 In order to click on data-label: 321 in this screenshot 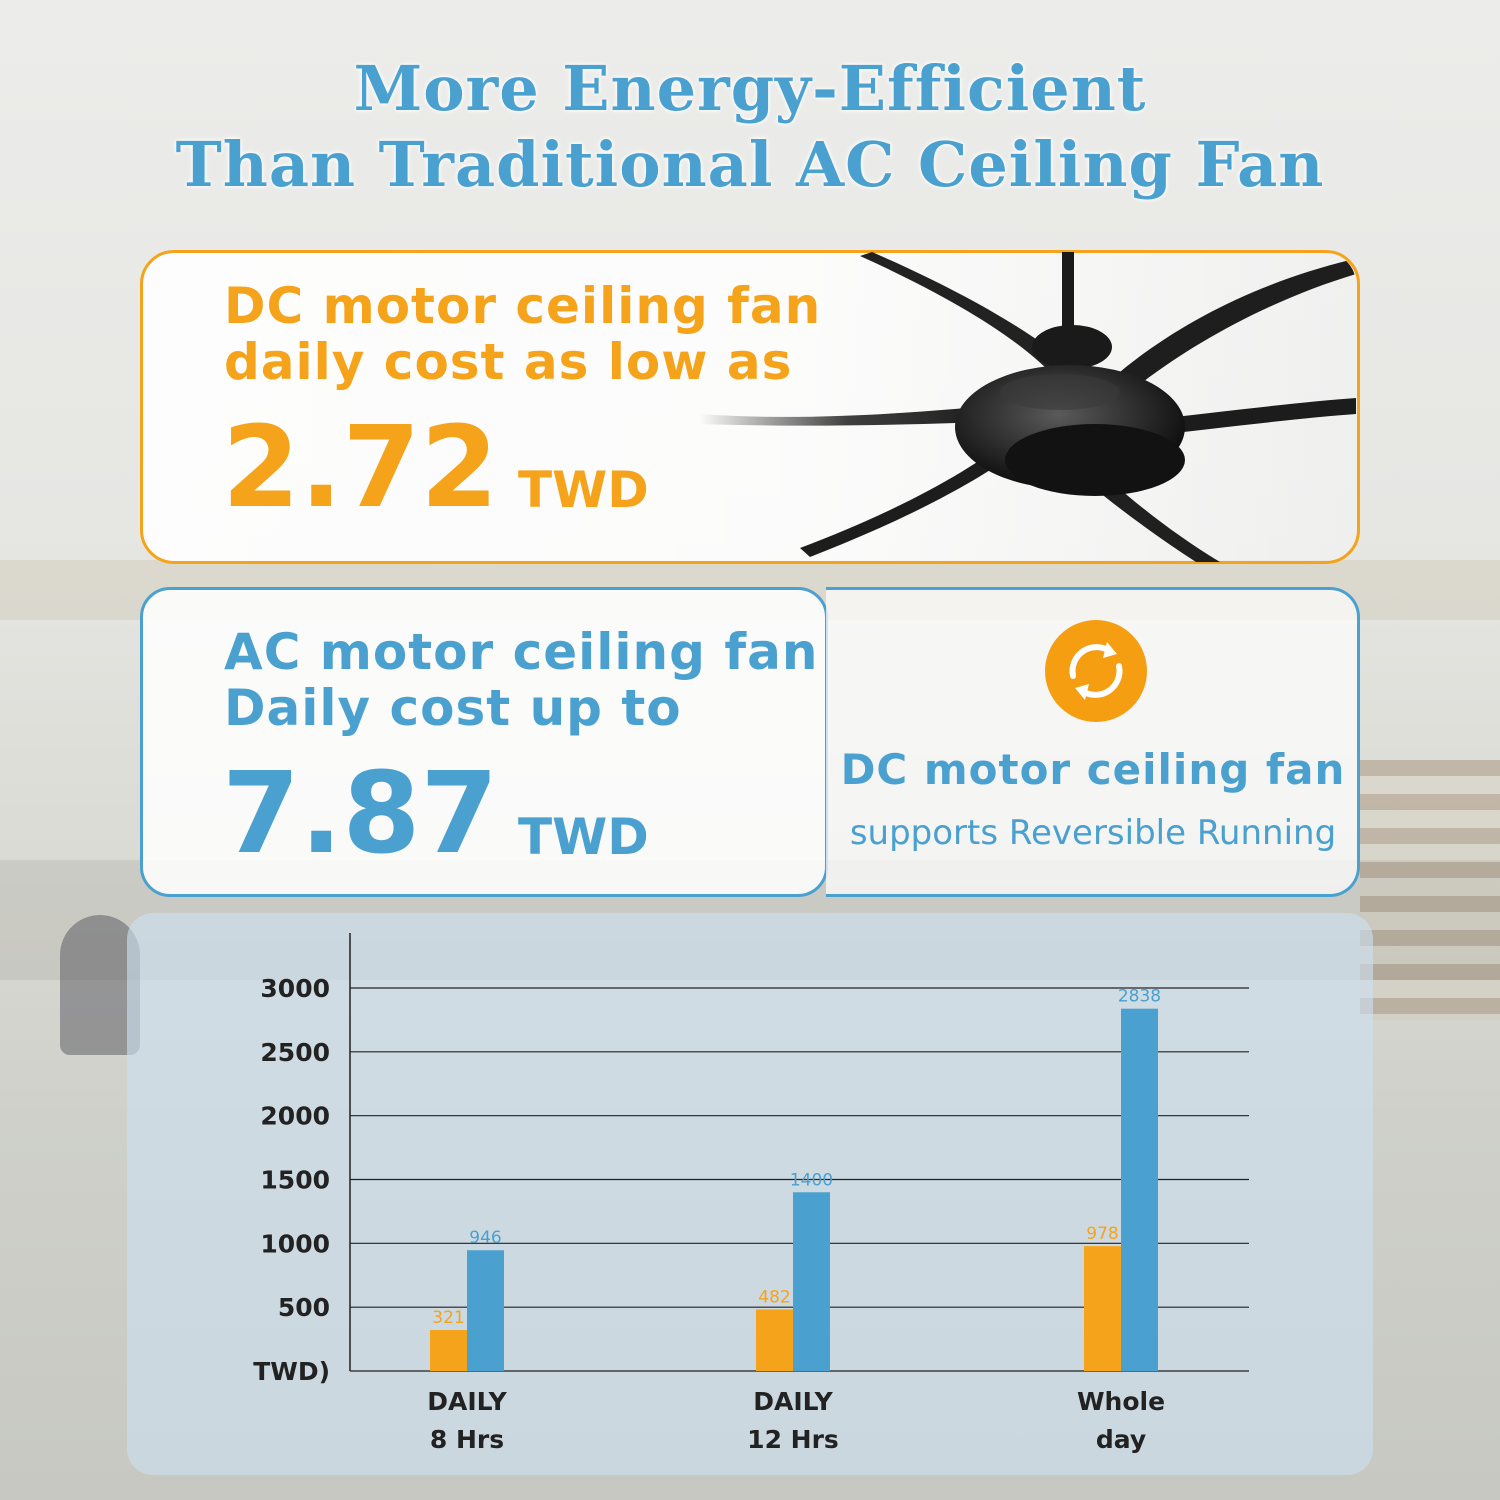, I will do `click(448, 1318)`.